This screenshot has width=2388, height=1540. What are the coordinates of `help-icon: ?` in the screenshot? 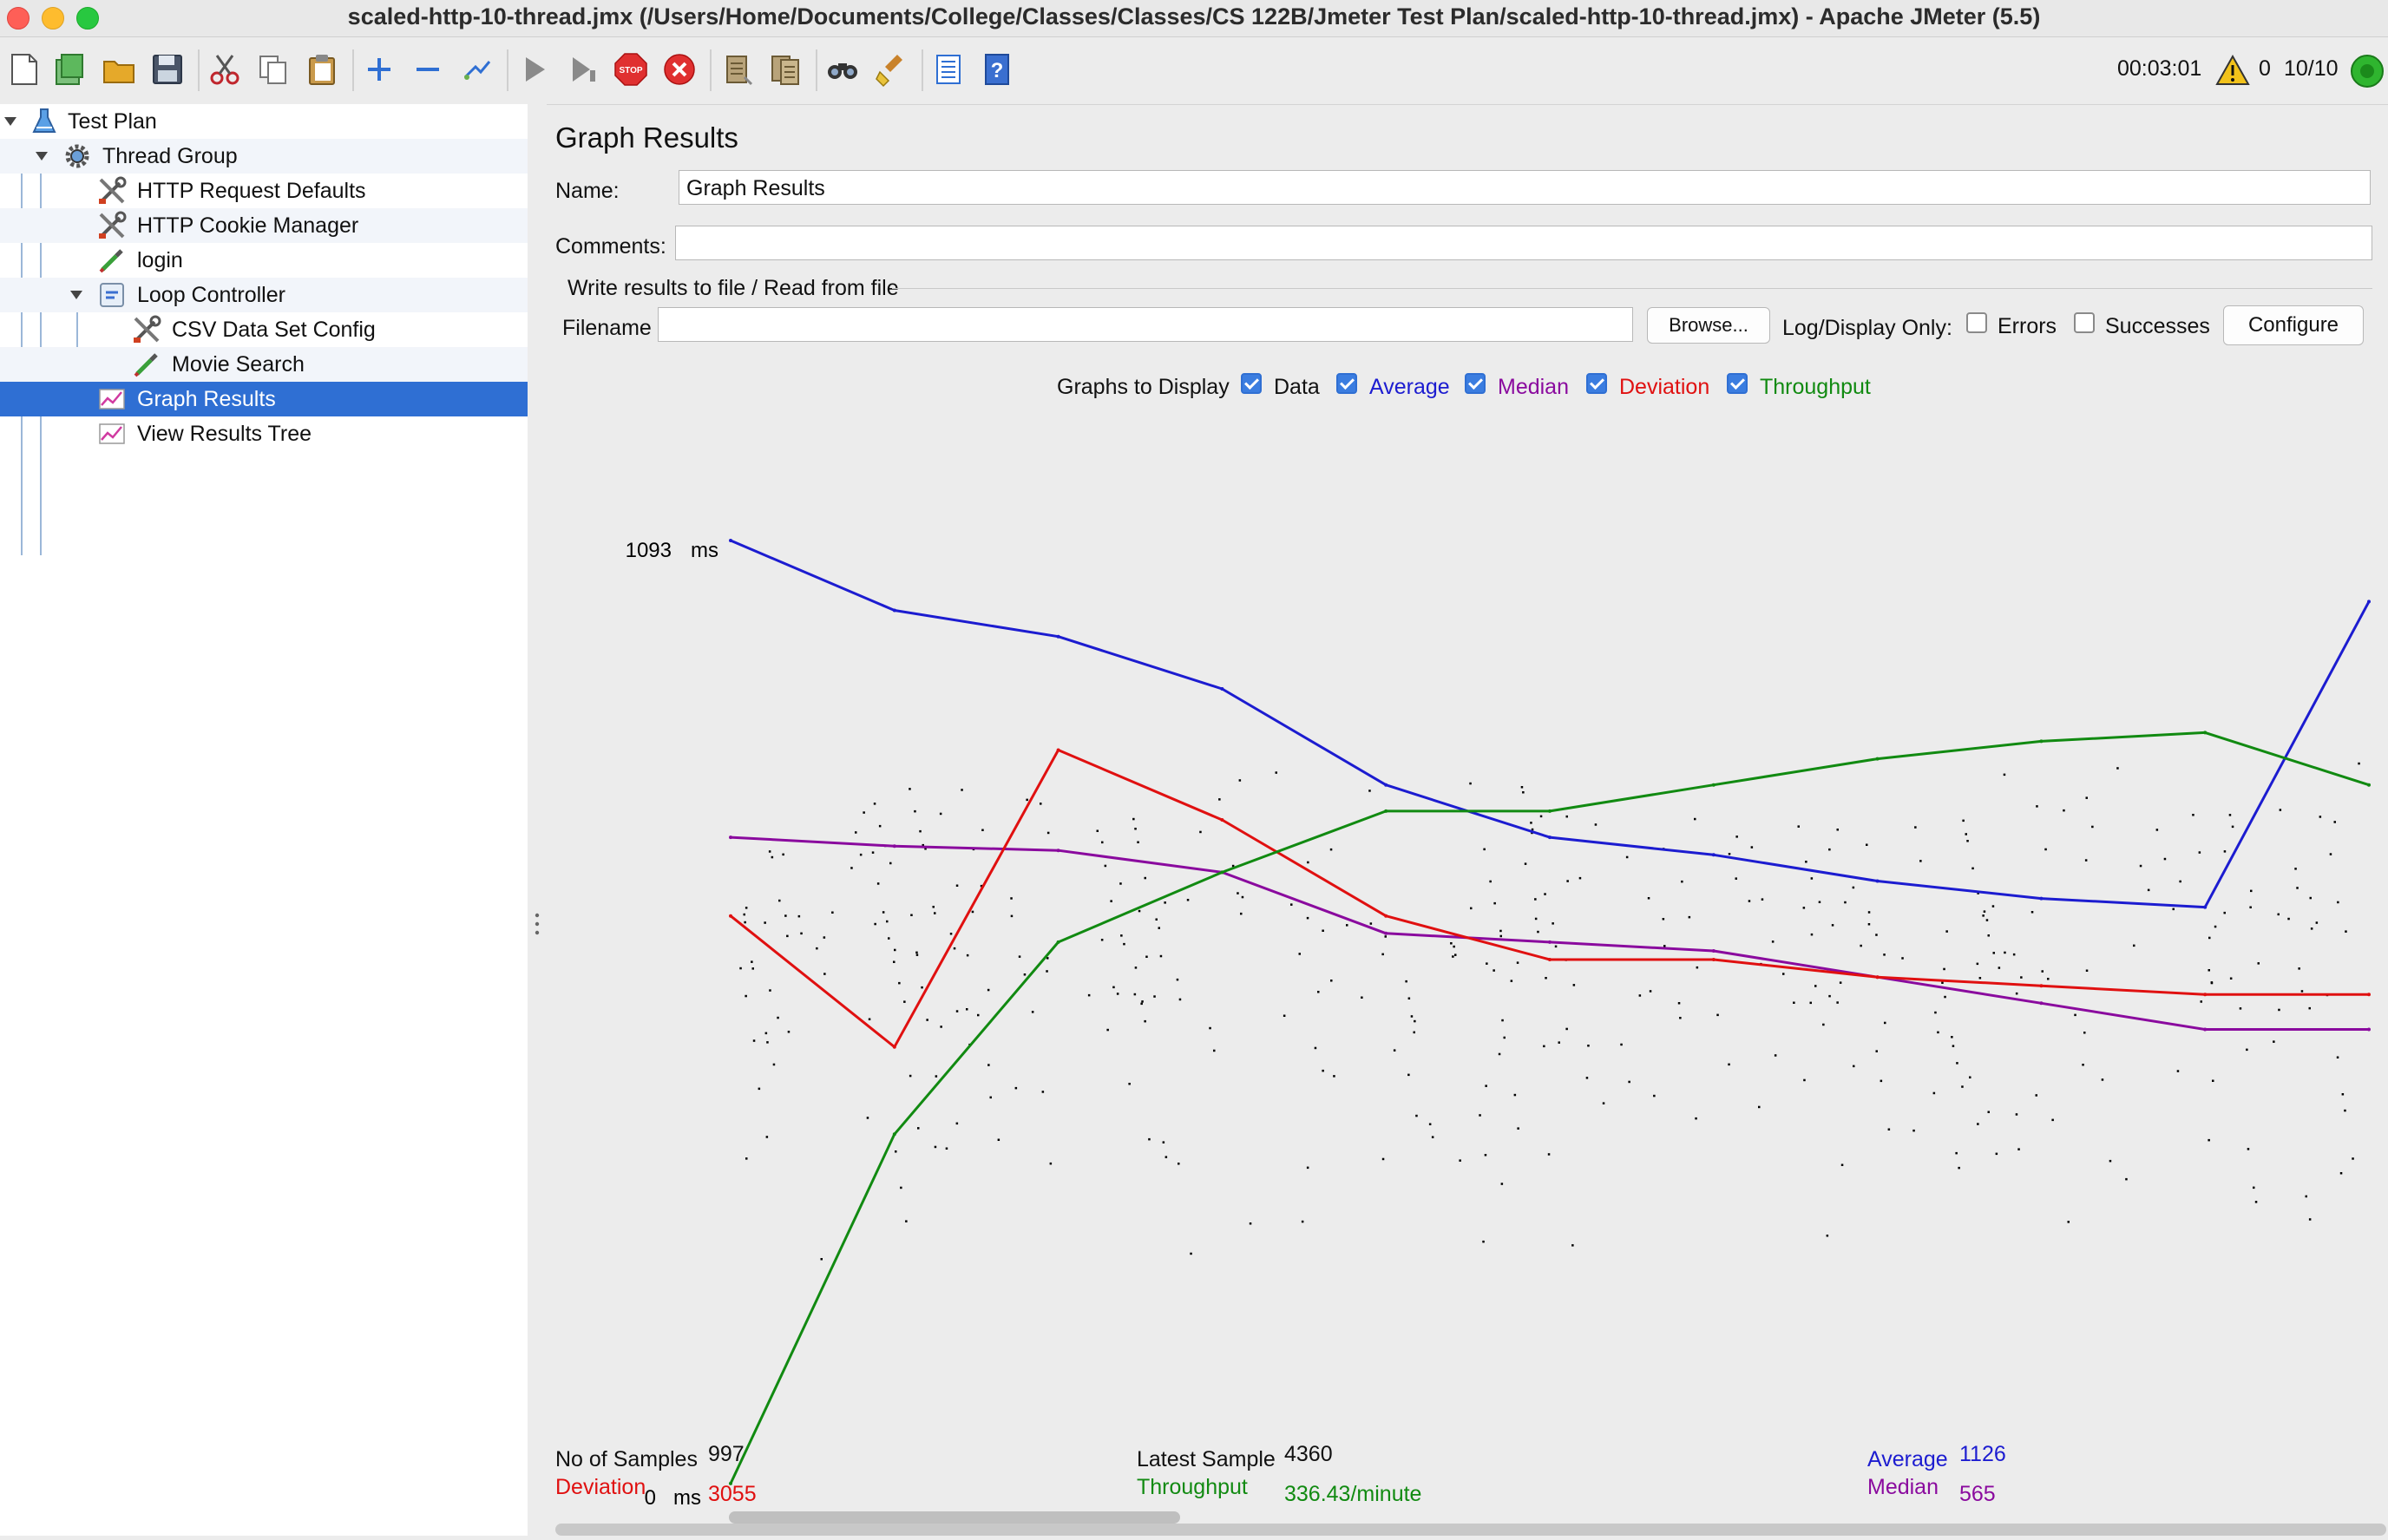 It's located at (997, 69).